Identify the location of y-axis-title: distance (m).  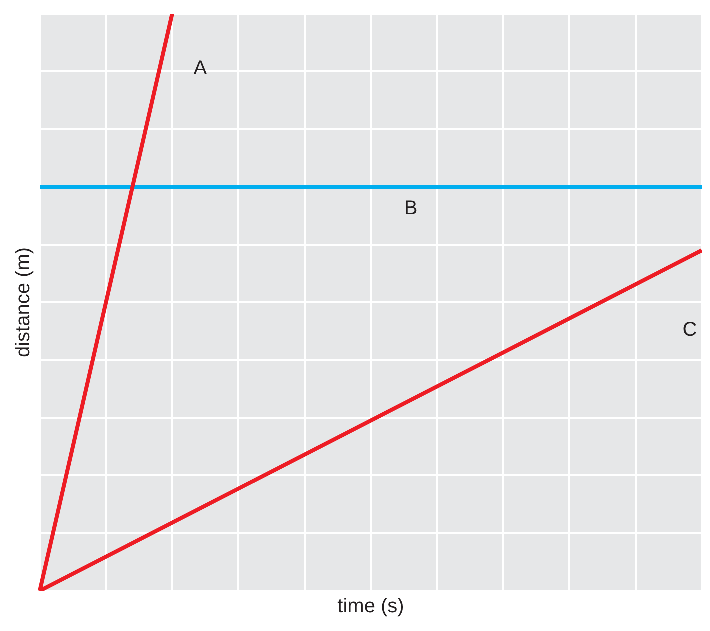
(23, 302).